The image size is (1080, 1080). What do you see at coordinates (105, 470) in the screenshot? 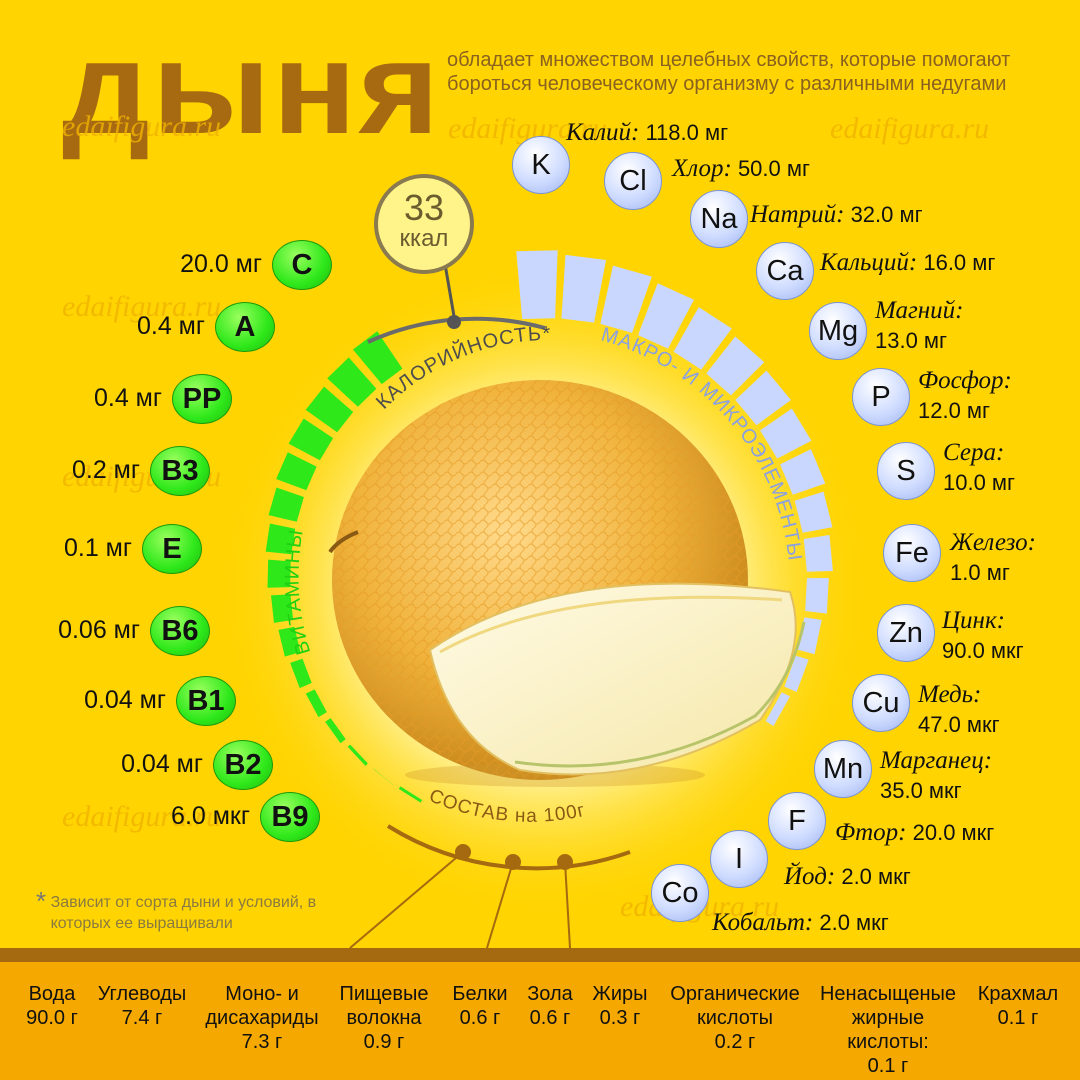
I see `vitamin-b3-value: 0.2 мг` at bounding box center [105, 470].